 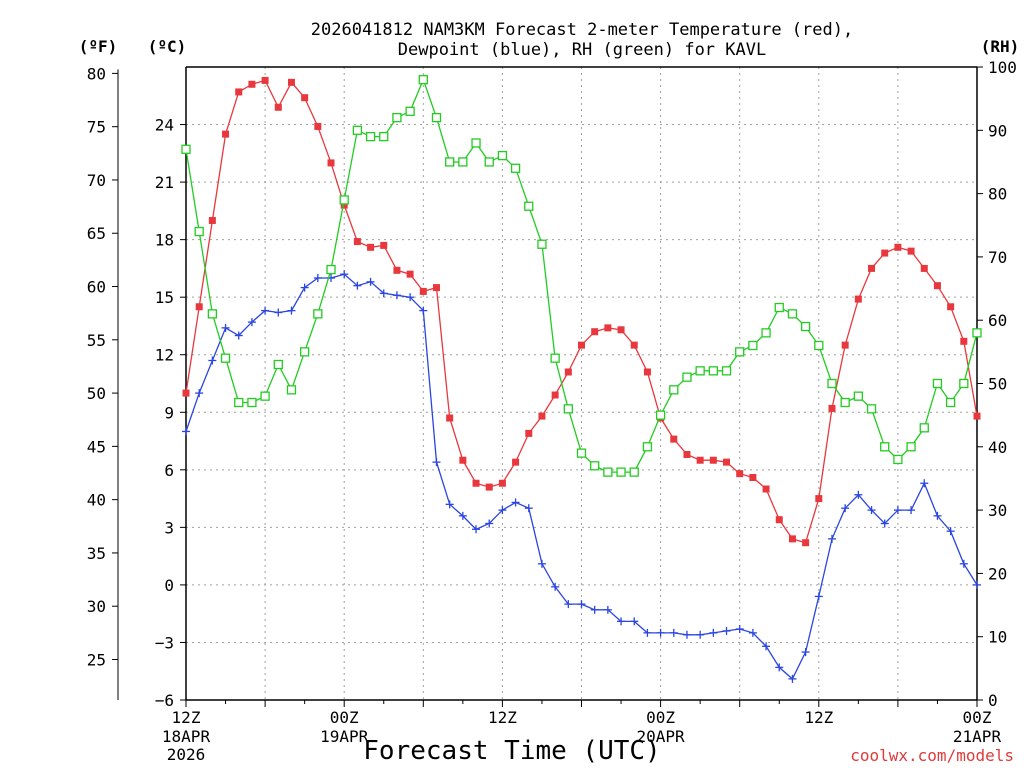 I want to click on fahrenheit-tick-label: 55, so click(x=96, y=340).